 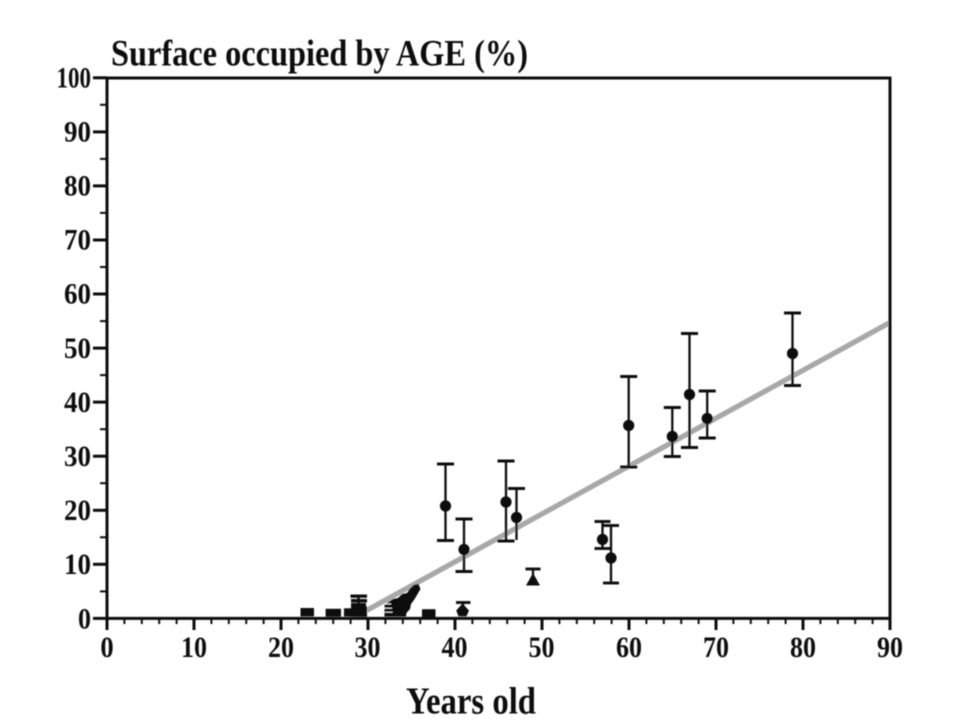 I want to click on svg-text: Surface occupied by AGE (%), so click(x=319, y=54).